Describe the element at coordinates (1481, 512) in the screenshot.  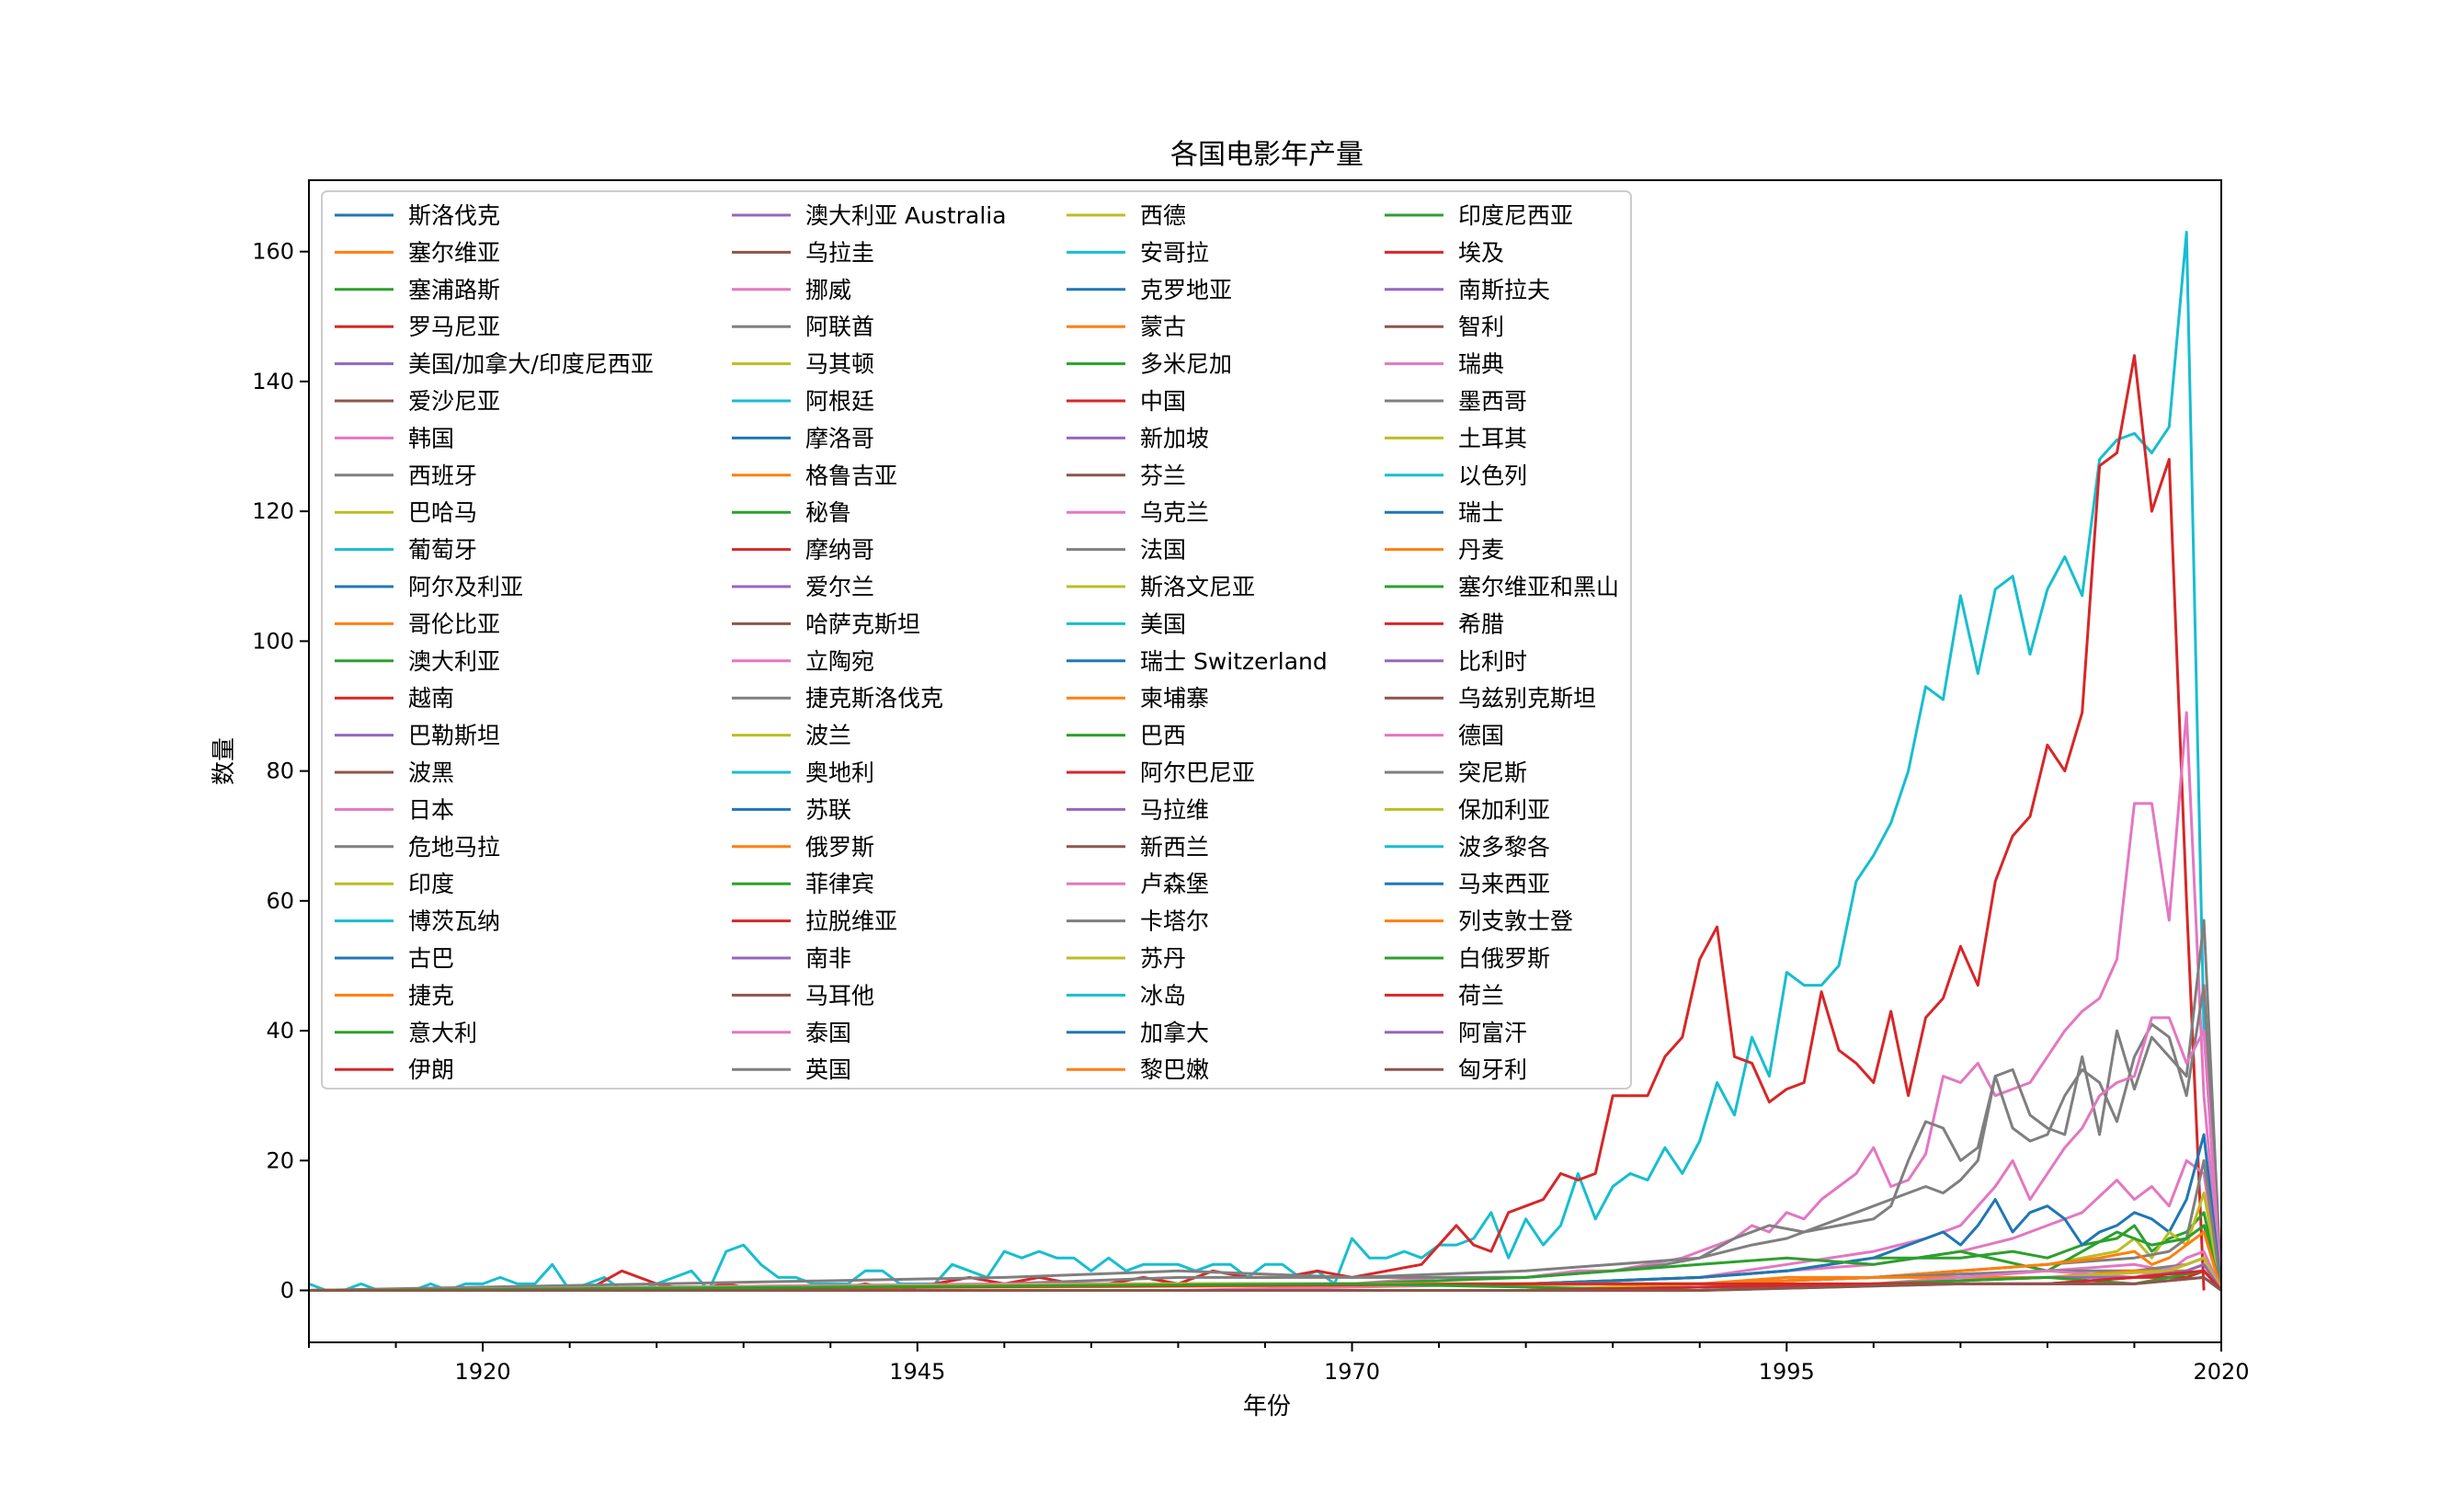
I see `legend-label: 瑞士` at that location.